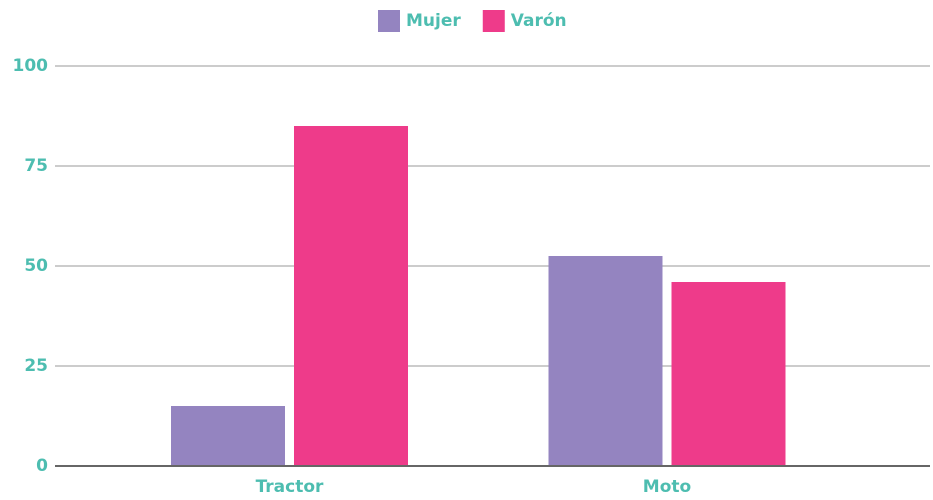  What do you see at coordinates (36, 266) in the screenshot?
I see `y-tick-label: 50` at bounding box center [36, 266].